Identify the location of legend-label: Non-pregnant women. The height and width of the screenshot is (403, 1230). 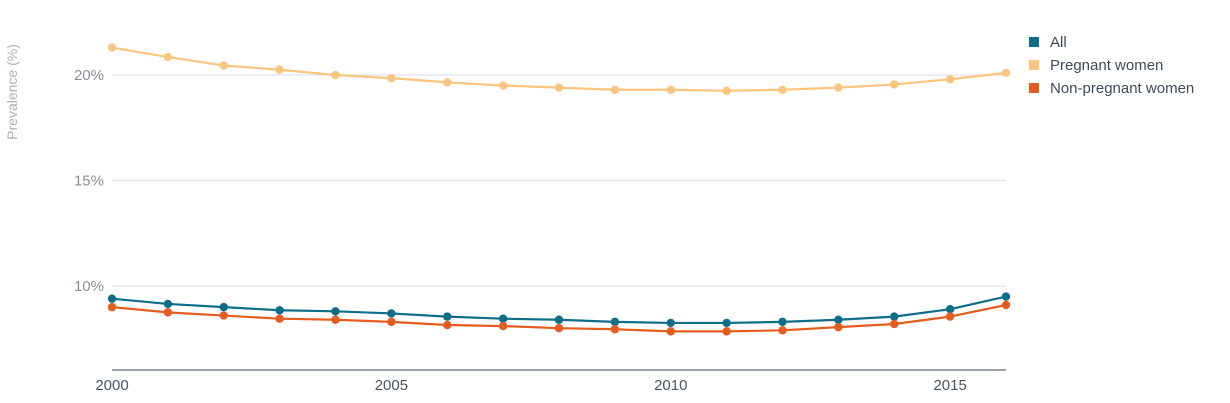
(1122, 88).